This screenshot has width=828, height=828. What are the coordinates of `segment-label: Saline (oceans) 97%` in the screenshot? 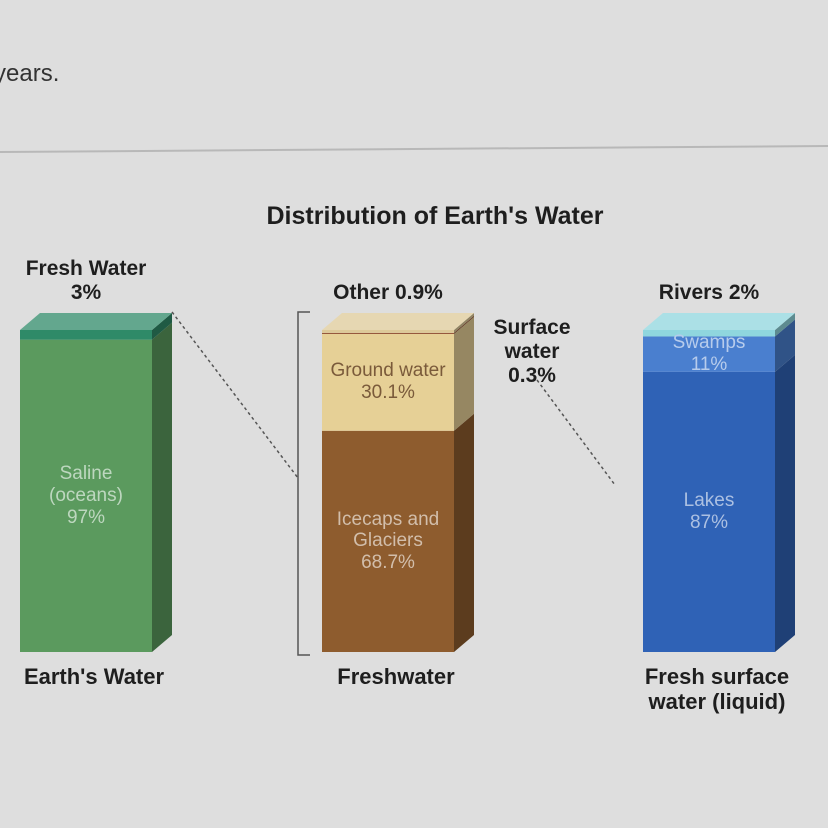 It's located at (86, 496).